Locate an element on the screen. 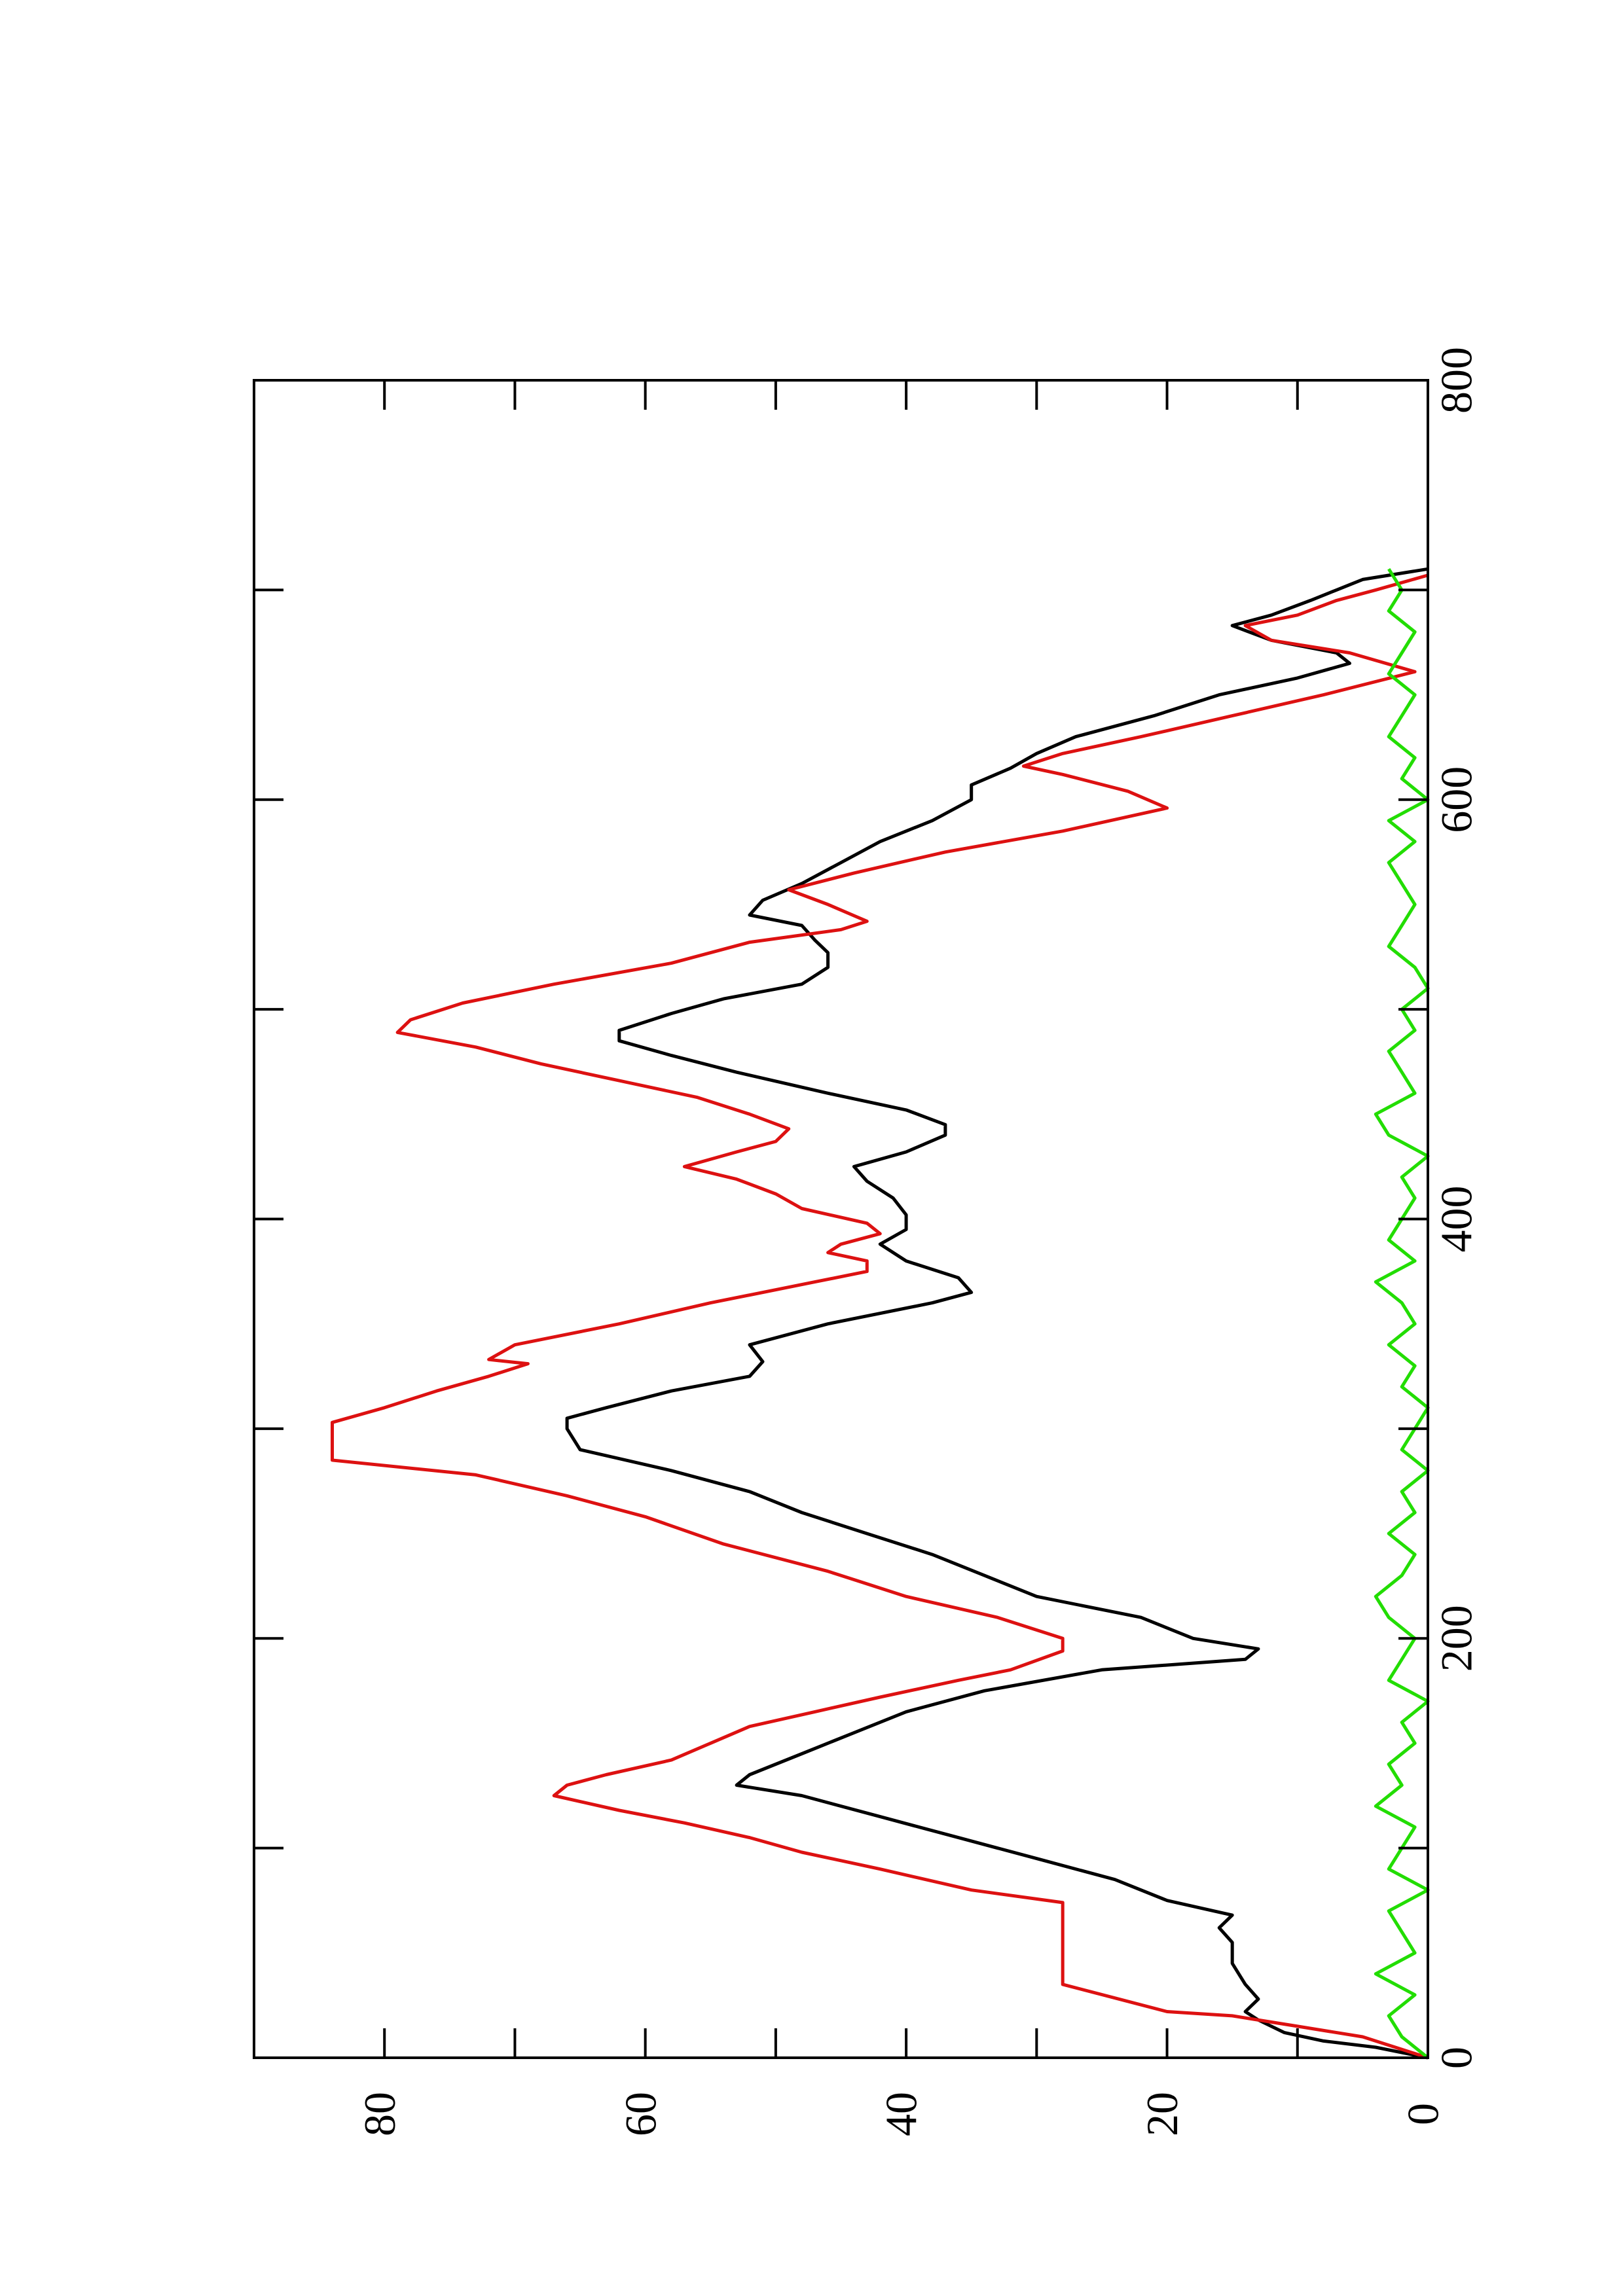  y-tick-label: 0 is located at coordinates (1423, 2114).